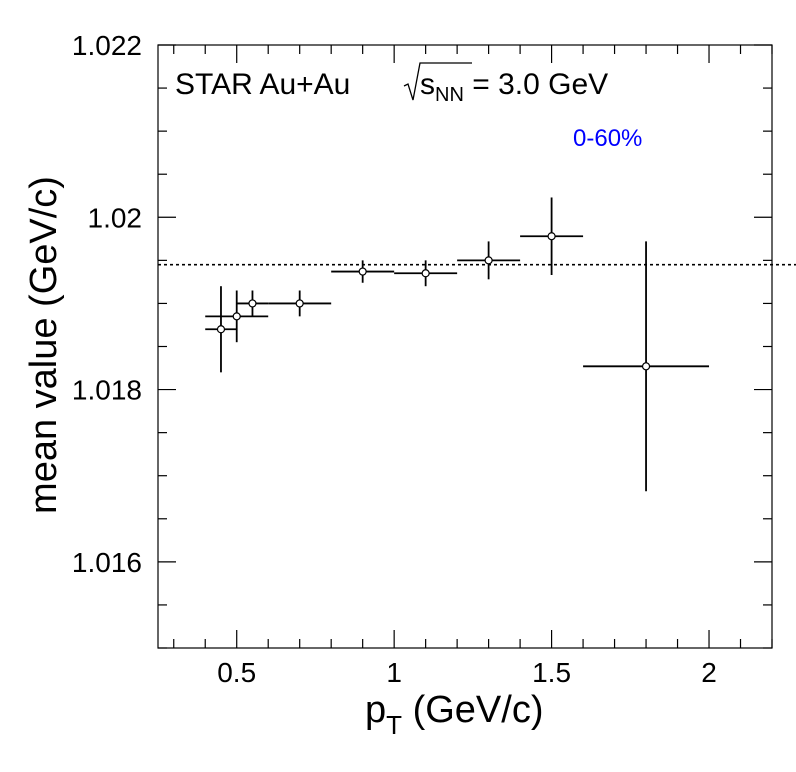 The height and width of the screenshot is (772, 796). What do you see at coordinates (709, 672) in the screenshot?
I see `x-tick-label: 2` at bounding box center [709, 672].